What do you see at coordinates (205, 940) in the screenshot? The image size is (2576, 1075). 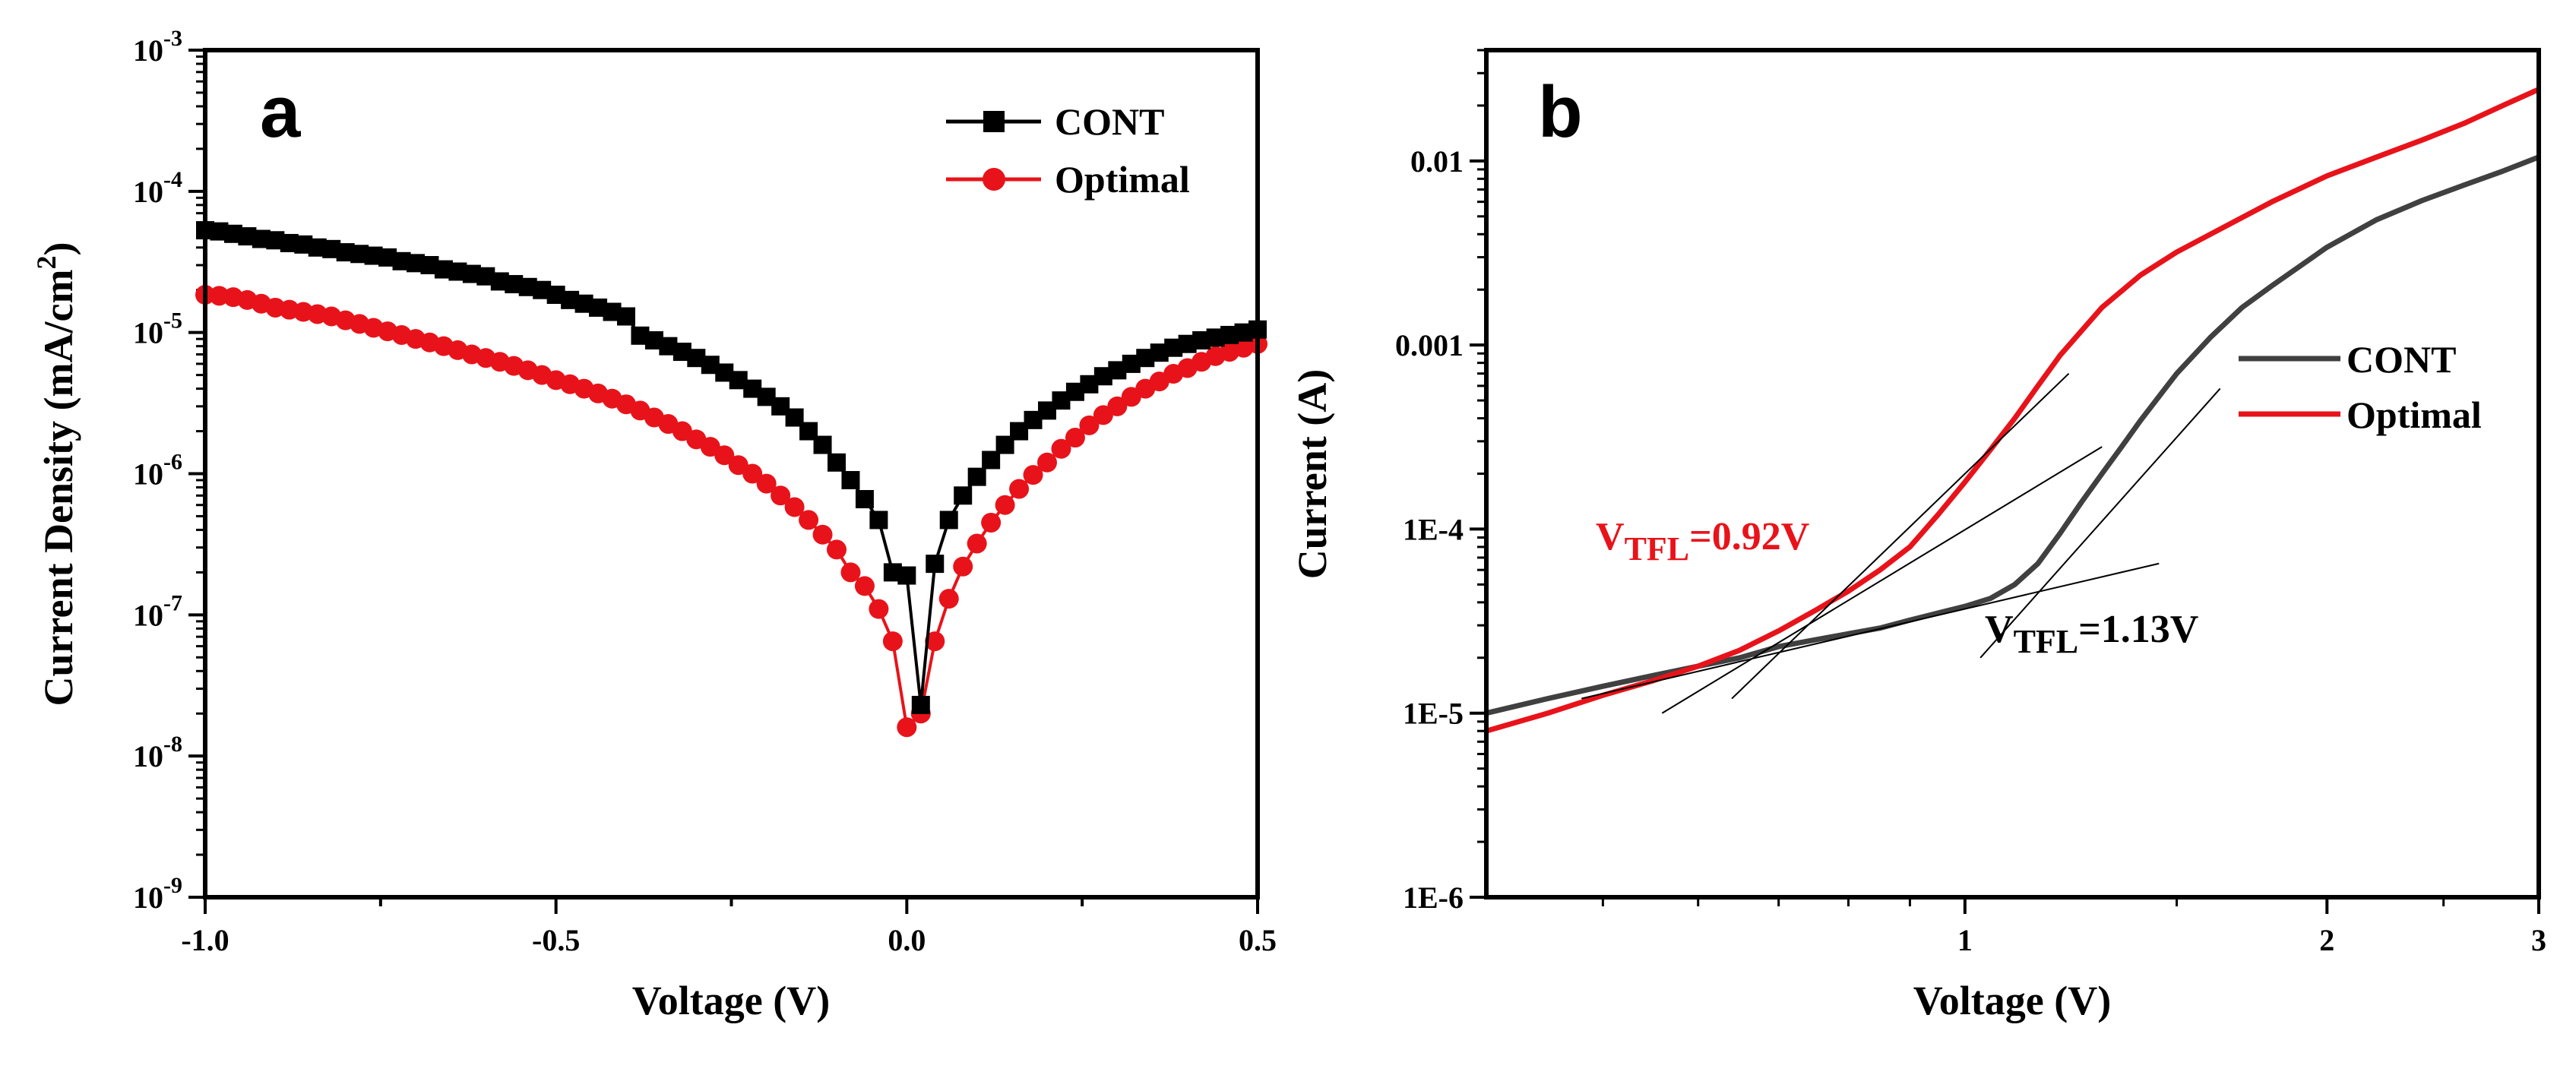 I see `x-tick-label: -1.0` at bounding box center [205, 940].